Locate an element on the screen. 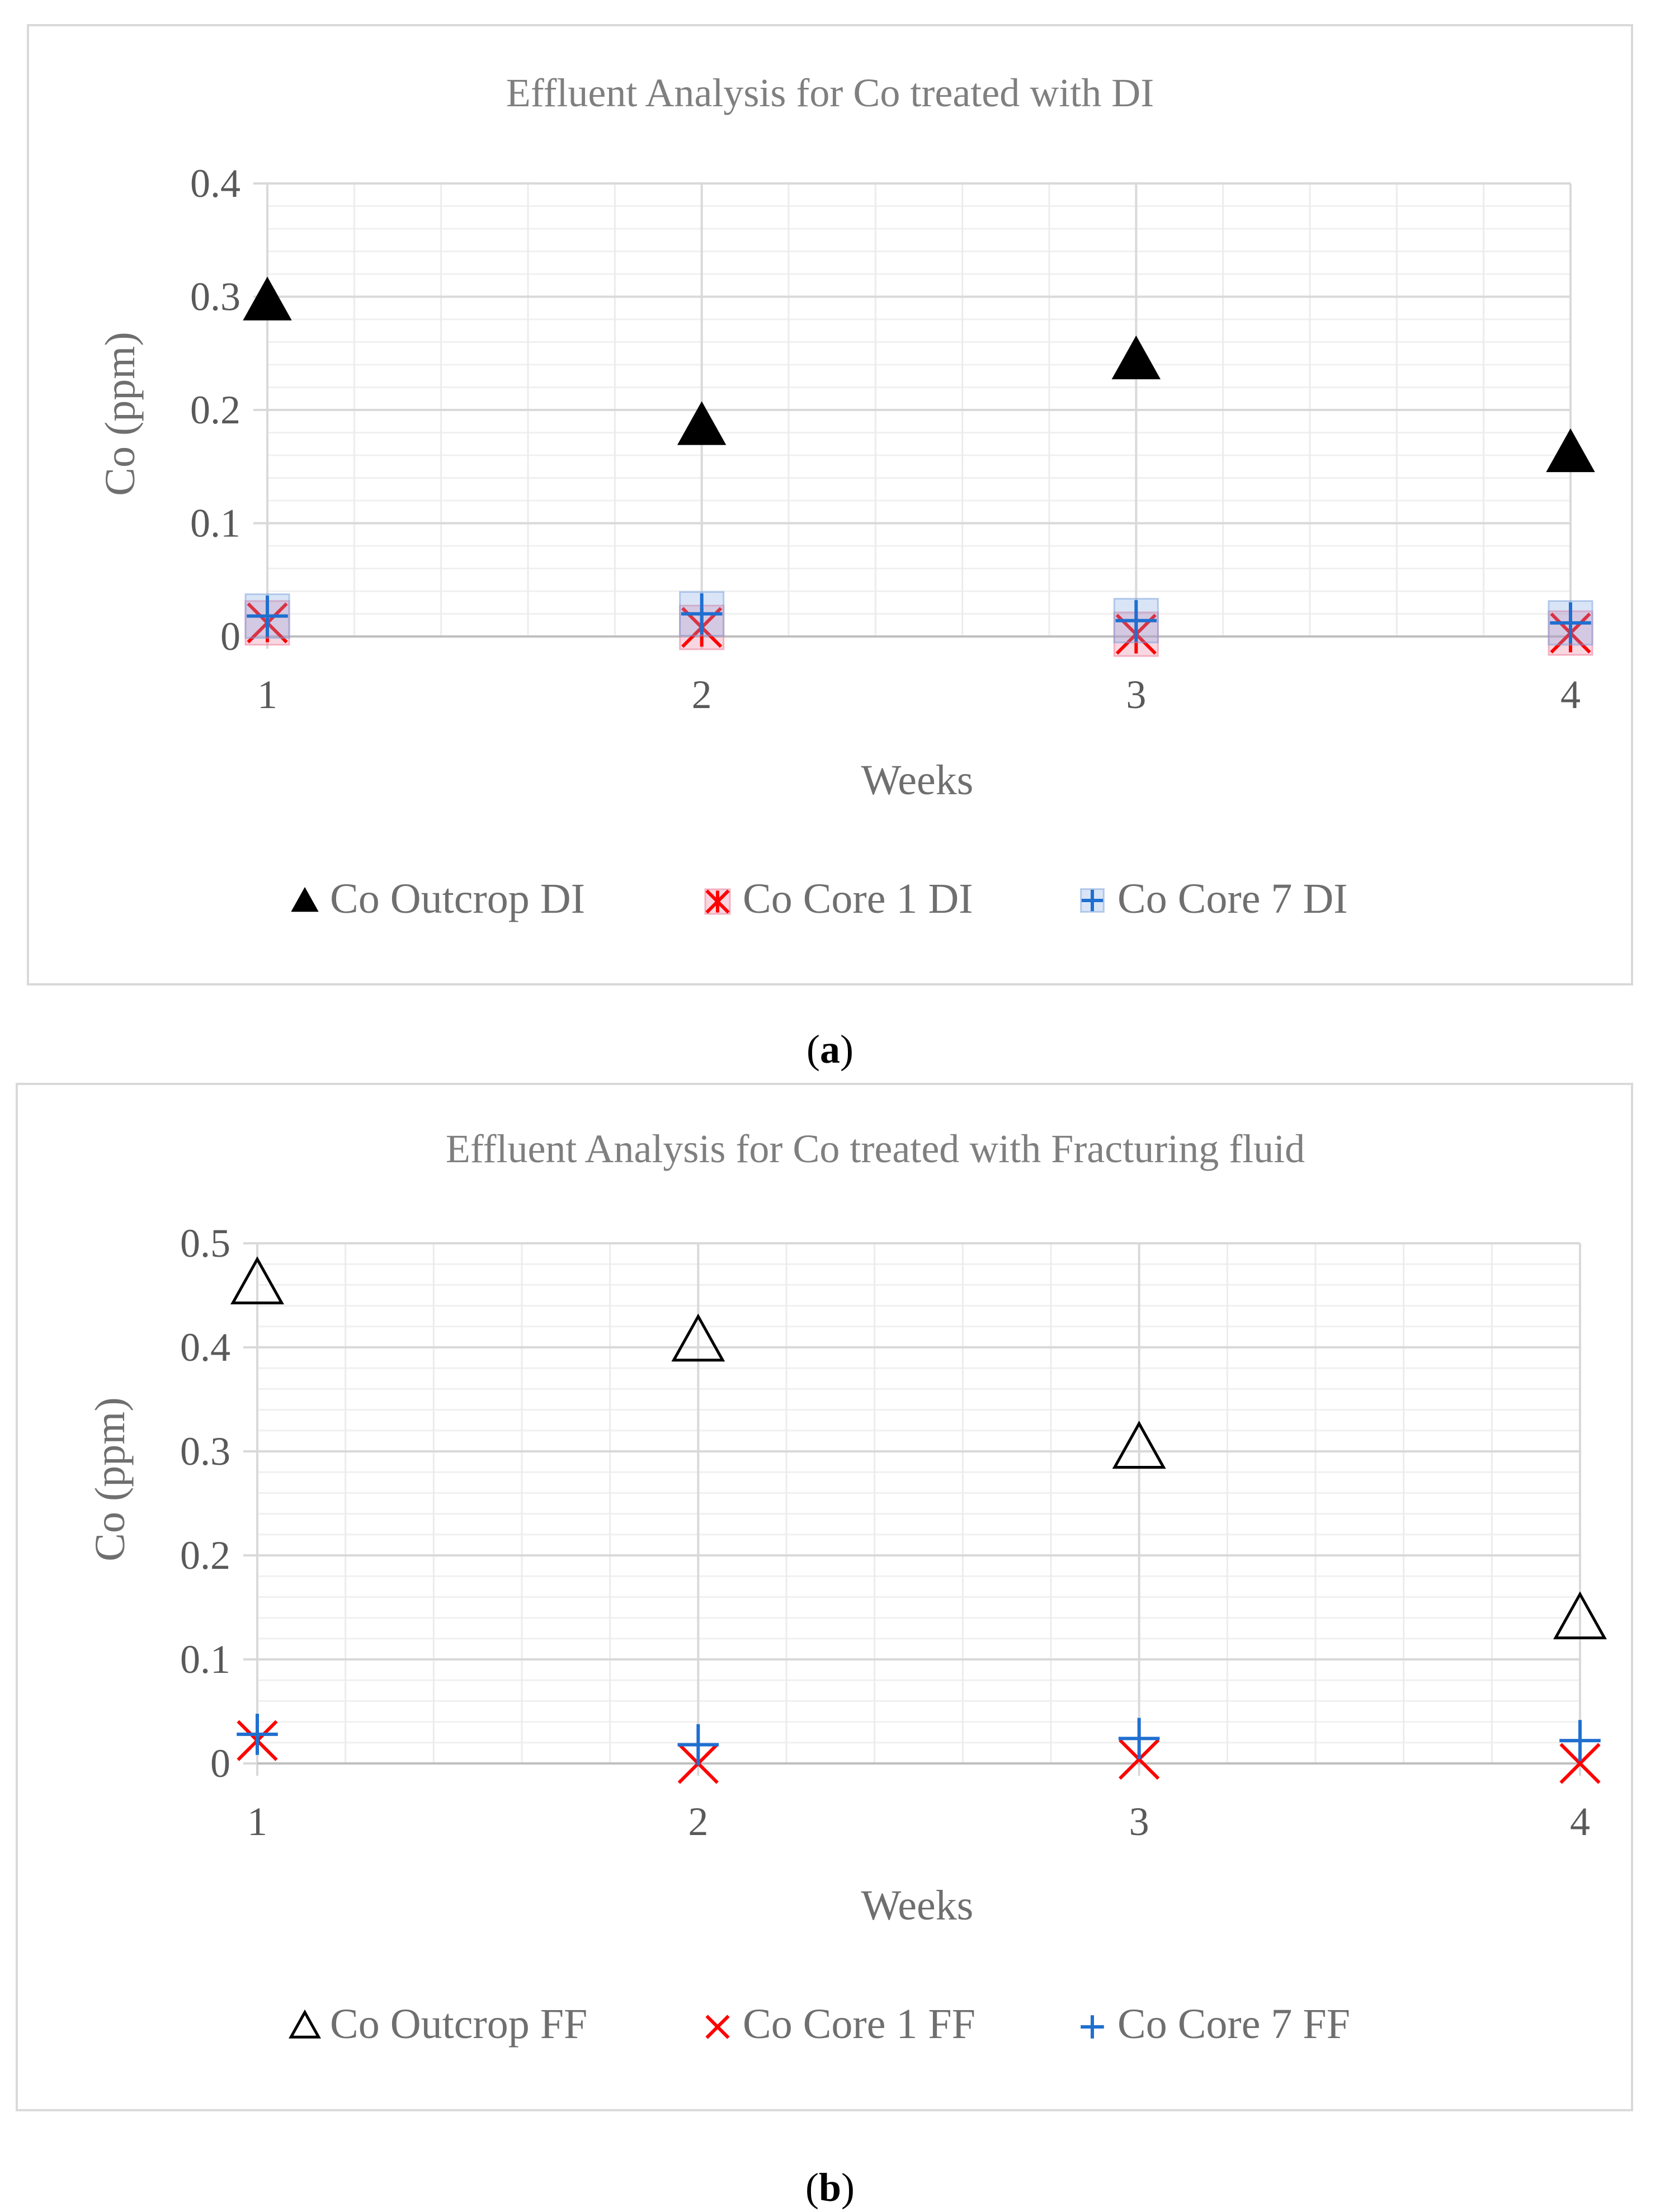 The width and height of the screenshot is (1660, 2212). panel-b-legend: Co Outcrop FF Co Core 1 FF Co Core 7 FF is located at coordinates (819, 2024).